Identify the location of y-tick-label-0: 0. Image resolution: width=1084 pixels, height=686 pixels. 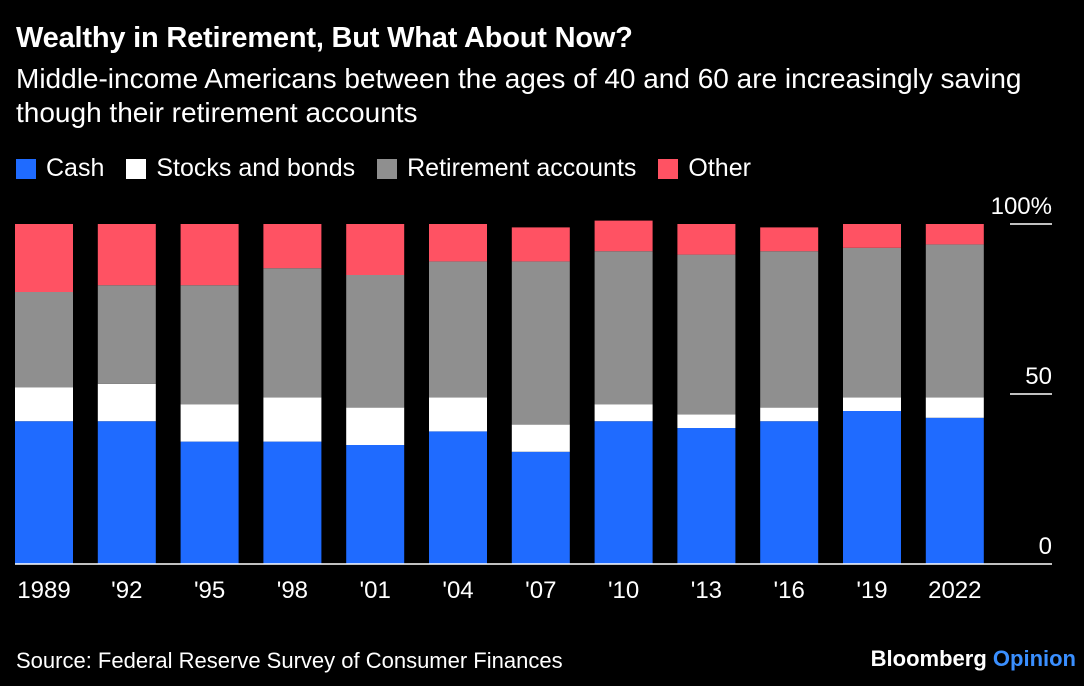
(1045, 546).